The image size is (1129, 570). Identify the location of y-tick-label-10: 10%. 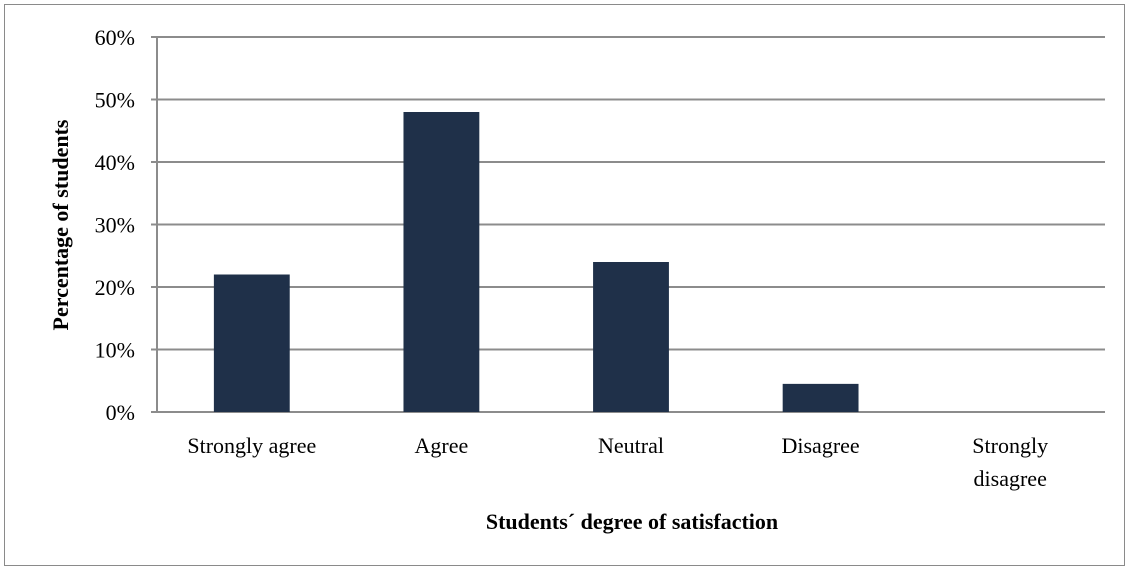
(115, 350).